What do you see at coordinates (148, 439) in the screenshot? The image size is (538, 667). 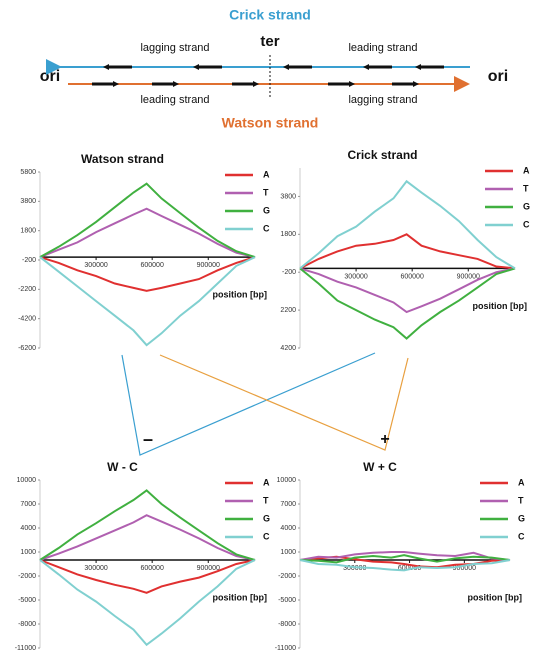 I see `minus-sign: –` at bounding box center [148, 439].